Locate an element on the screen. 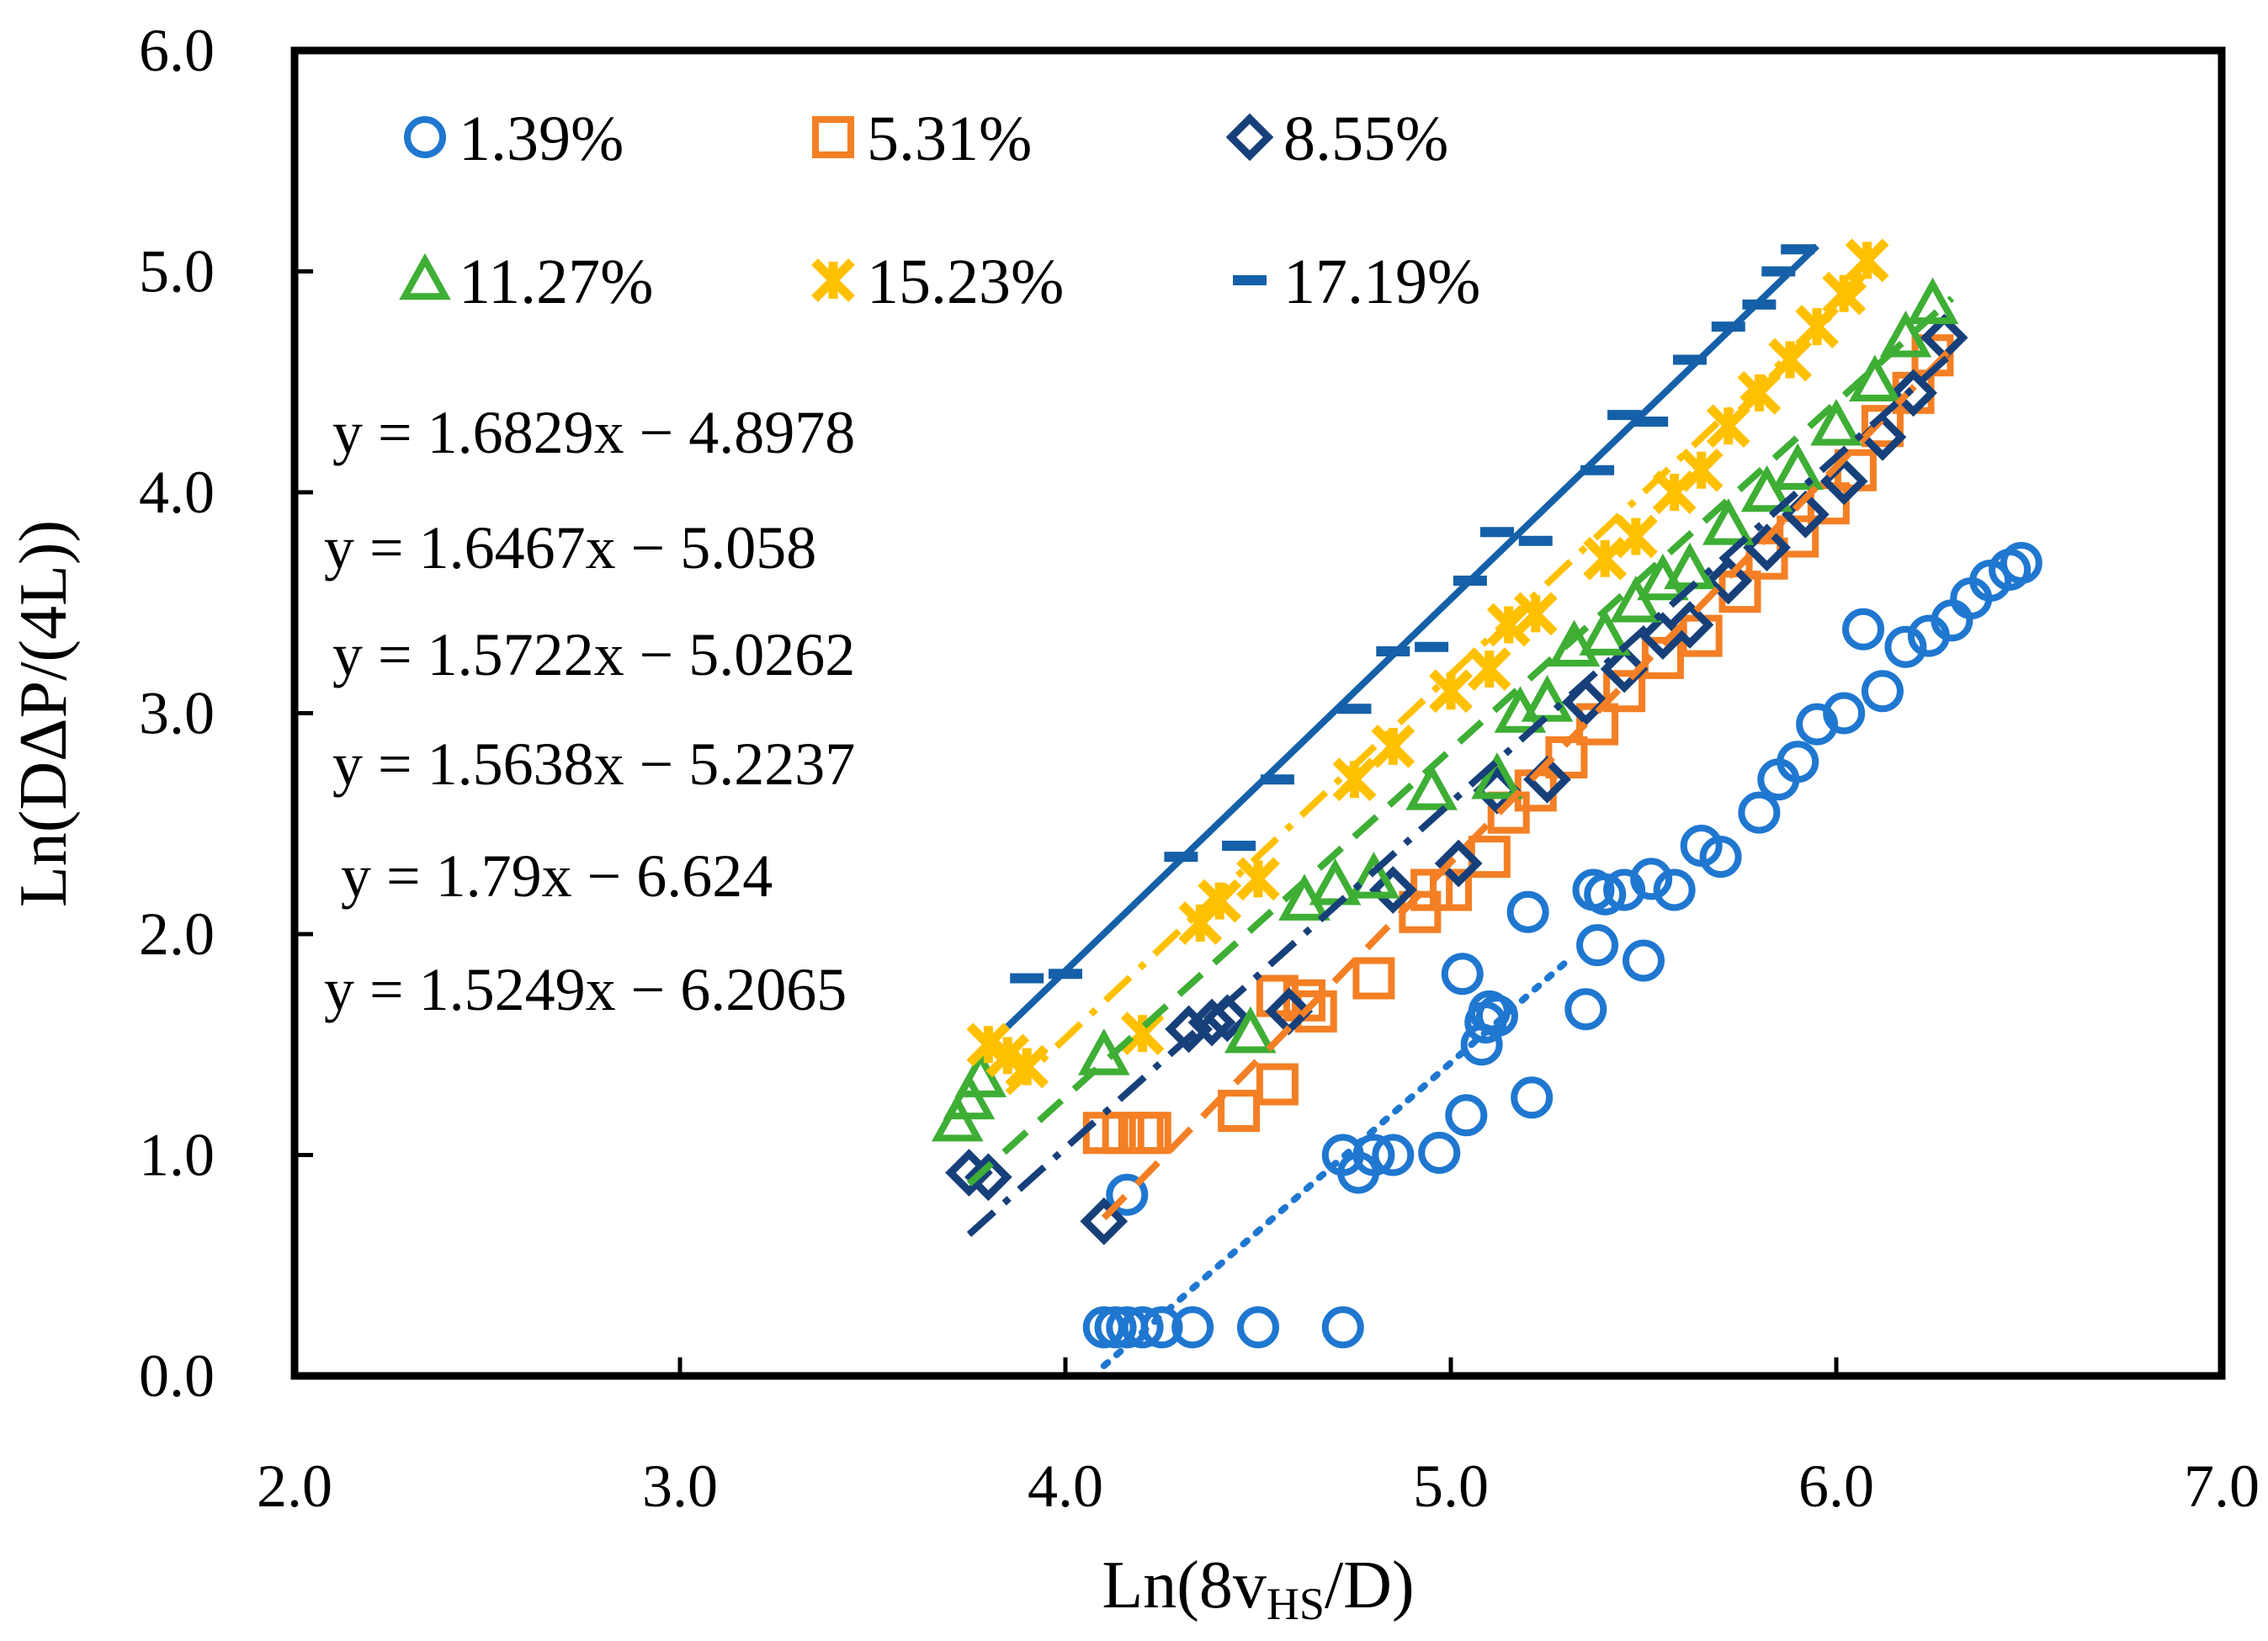 The width and height of the screenshot is (2268, 1641). legend-label: 17.19% is located at coordinates (1381, 282).